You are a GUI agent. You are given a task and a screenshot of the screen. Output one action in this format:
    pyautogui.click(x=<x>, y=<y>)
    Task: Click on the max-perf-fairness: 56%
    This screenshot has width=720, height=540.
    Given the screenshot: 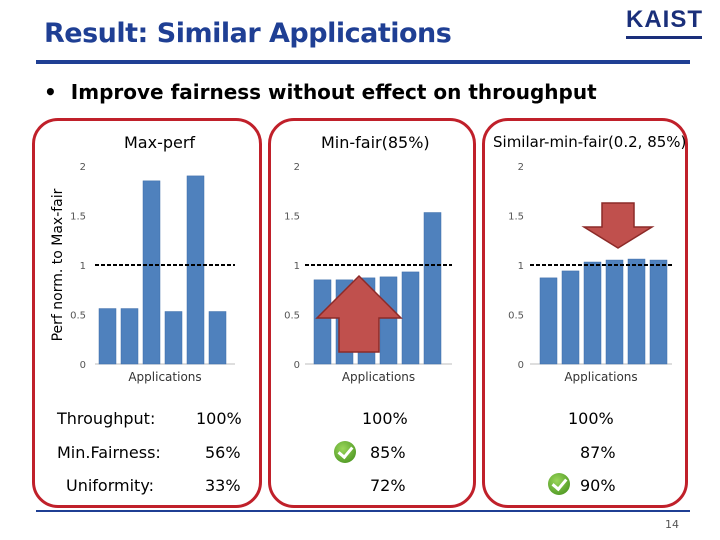 What is the action you would take?
    pyautogui.click(x=223, y=452)
    